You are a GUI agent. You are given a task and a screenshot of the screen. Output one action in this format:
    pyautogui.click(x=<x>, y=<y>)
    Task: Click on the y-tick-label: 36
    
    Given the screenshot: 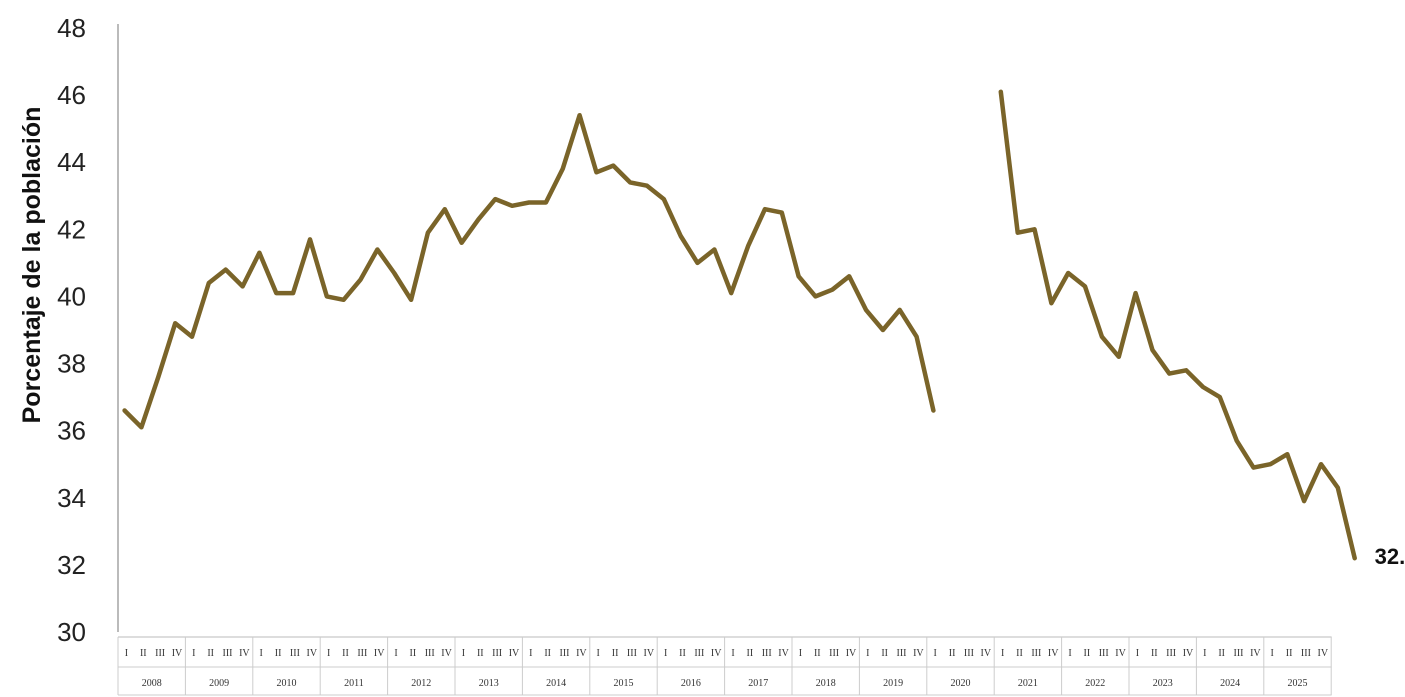 What is the action you would take?
    pyautogui.click(x=71, y=431)
    